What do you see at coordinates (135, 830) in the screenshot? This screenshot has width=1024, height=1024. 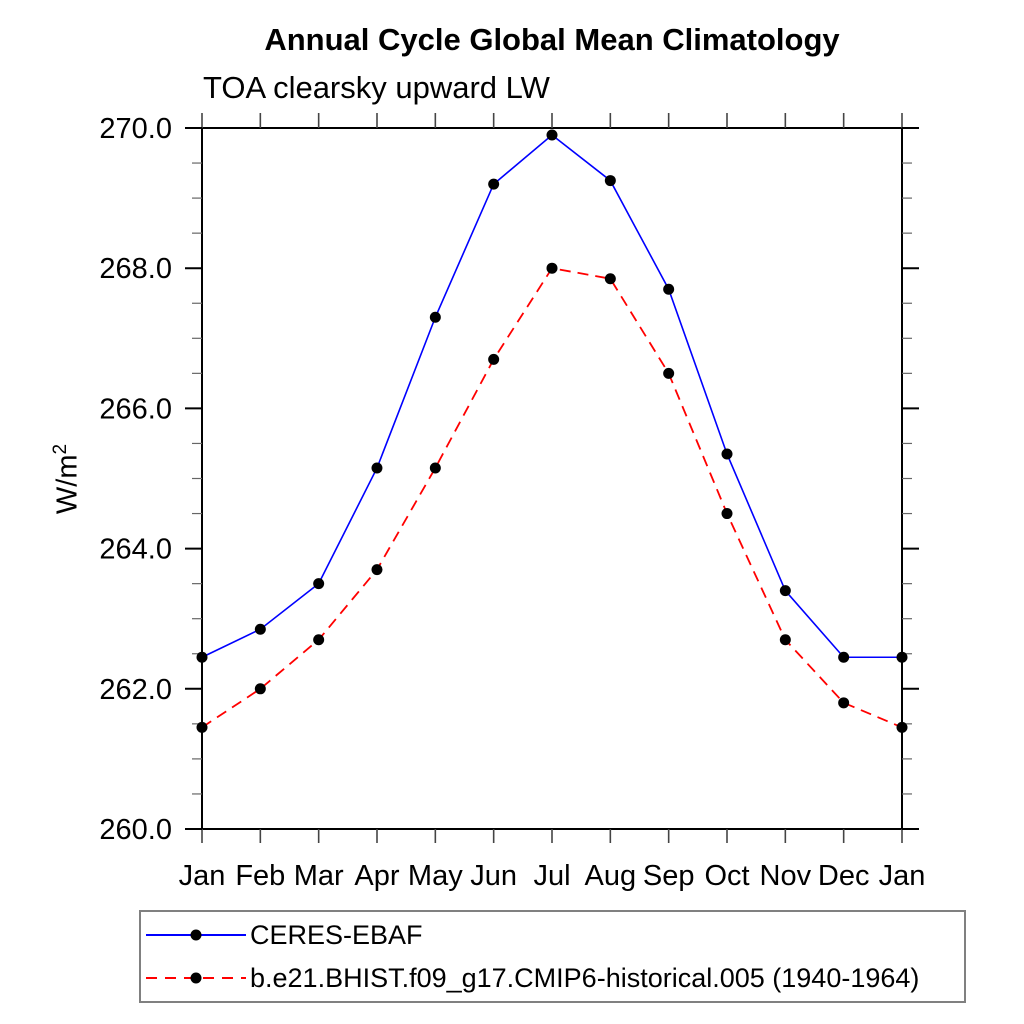 I see `y-tick-label: 260.0` at bounding box center [135, 830].